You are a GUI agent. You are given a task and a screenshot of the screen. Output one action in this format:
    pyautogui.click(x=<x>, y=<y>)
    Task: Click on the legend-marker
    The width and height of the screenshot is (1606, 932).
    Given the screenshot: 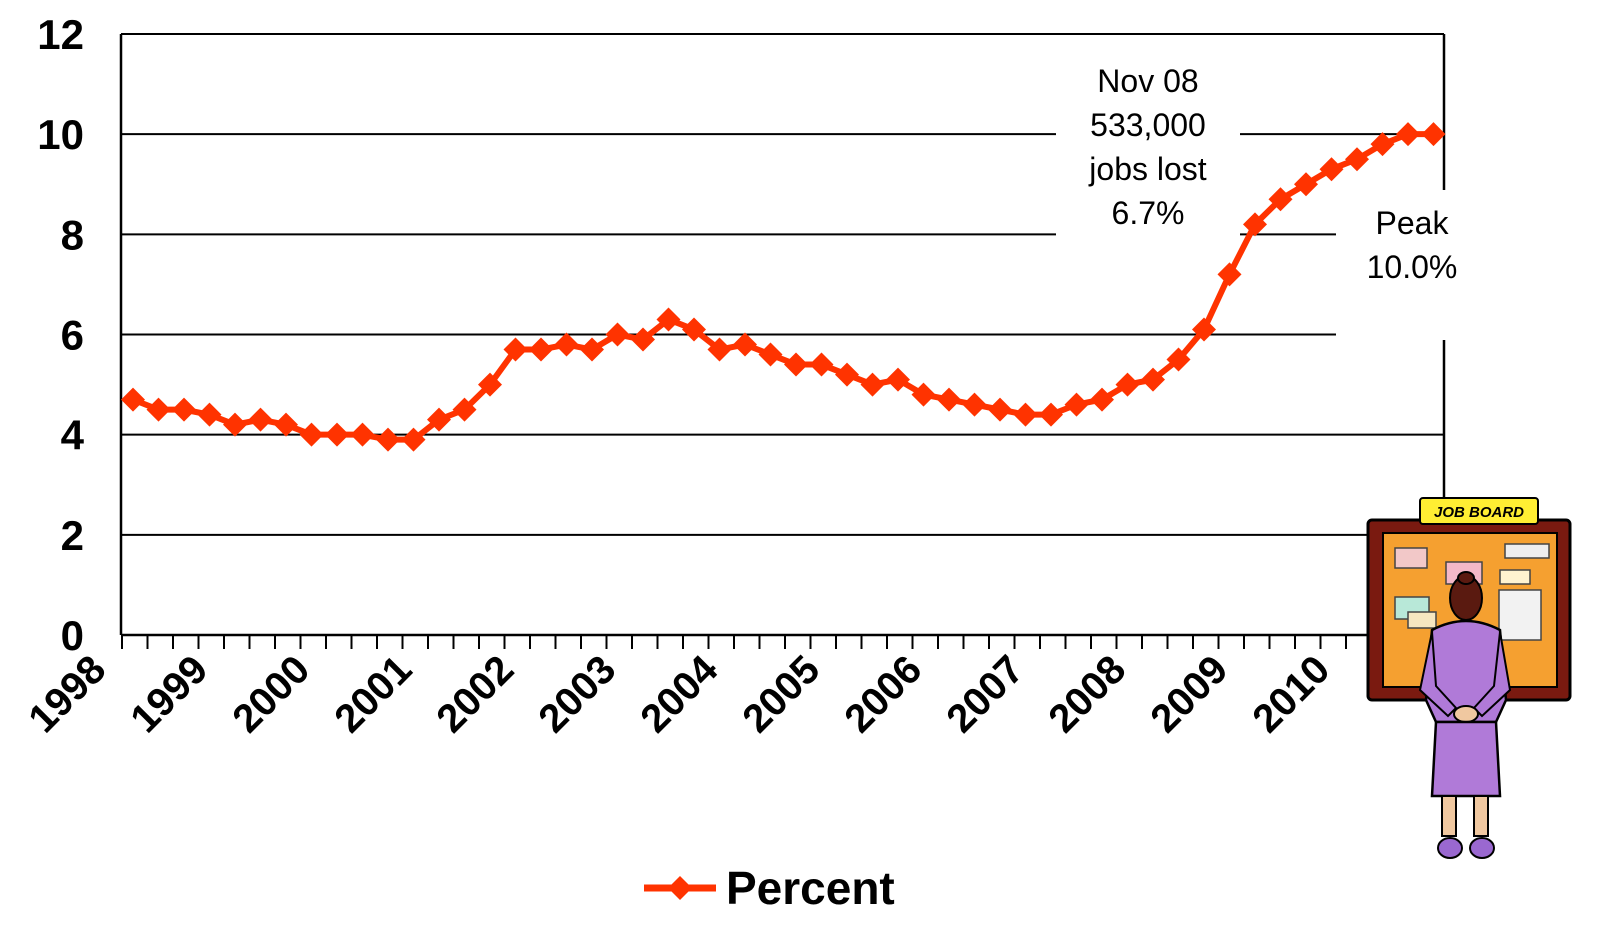 What is the action you would take?
    pyautogui.click(x=680, y=888)
    